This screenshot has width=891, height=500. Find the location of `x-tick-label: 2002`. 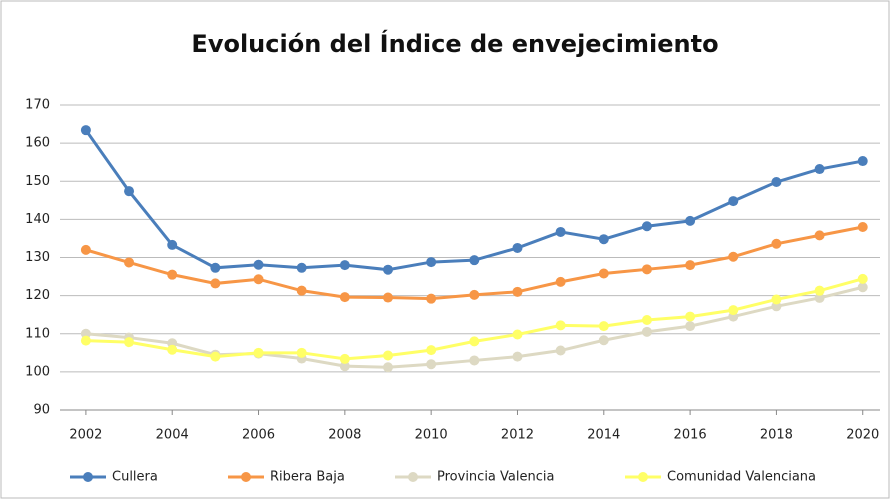

x-tick-label: 2002 is located at coordinates (85, 435).